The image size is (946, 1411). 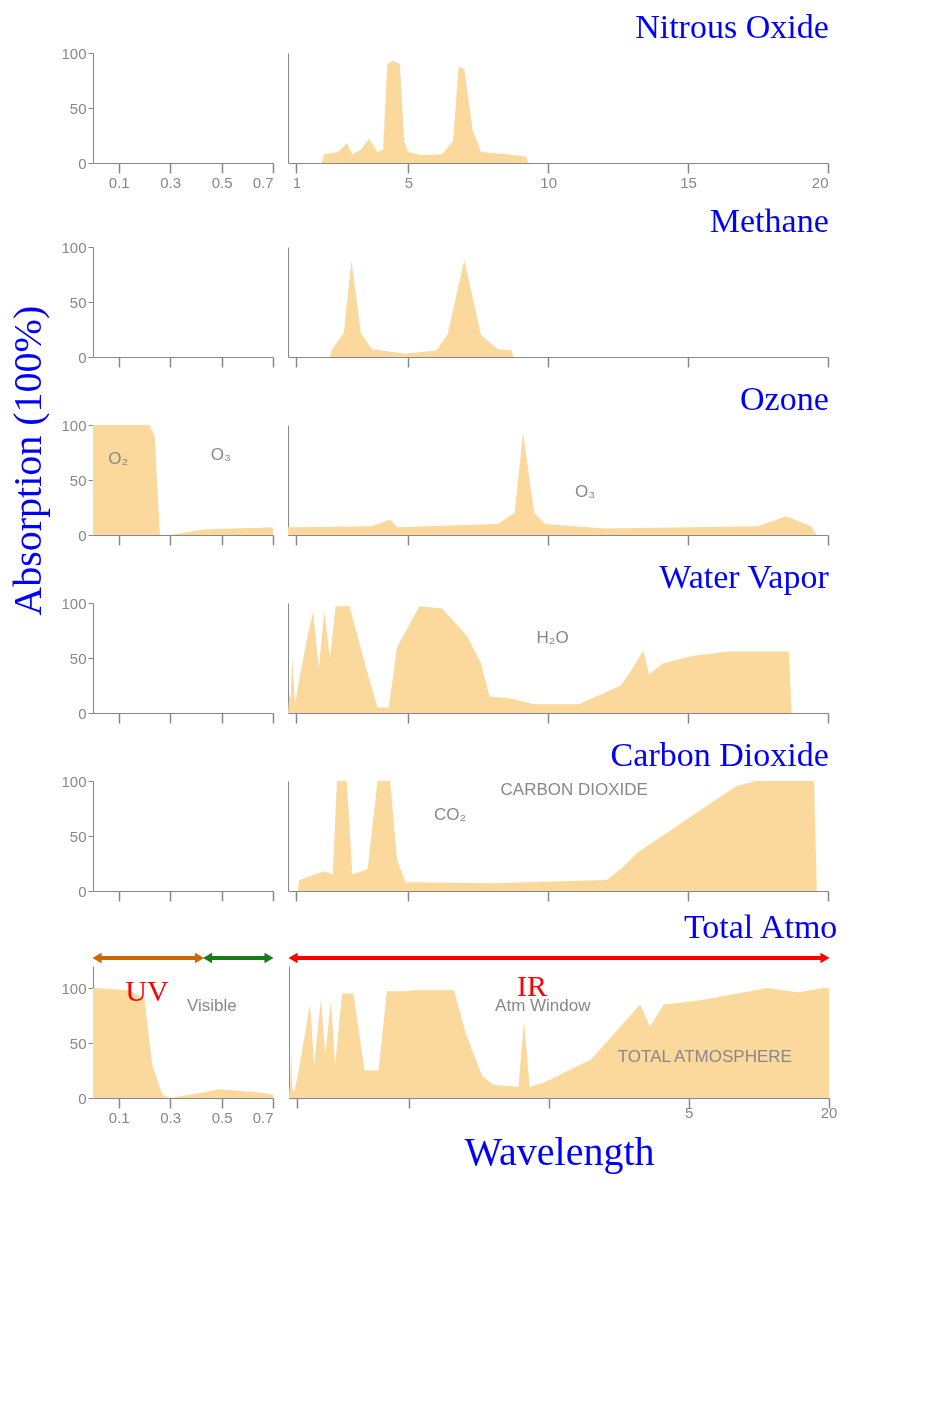 What do you see at coordinates (719, 754) in the screenshot?
I see `chart-title: Carbon Dioxide` at bounding box center [719, 754].